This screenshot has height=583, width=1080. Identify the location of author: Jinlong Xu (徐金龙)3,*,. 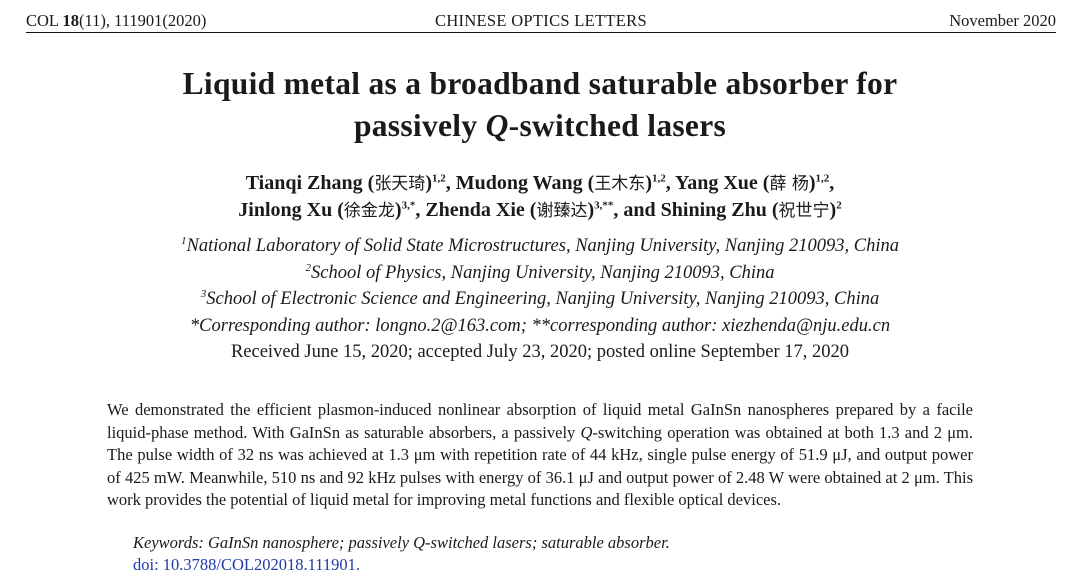
(332, 210).